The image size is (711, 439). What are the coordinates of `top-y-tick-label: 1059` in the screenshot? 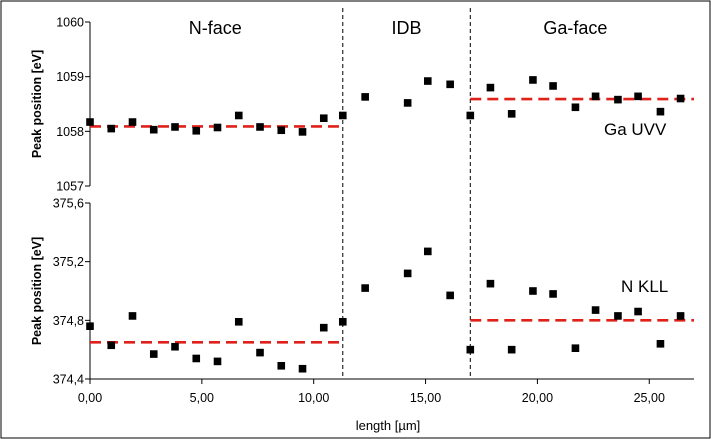 It's located at (70, 77).